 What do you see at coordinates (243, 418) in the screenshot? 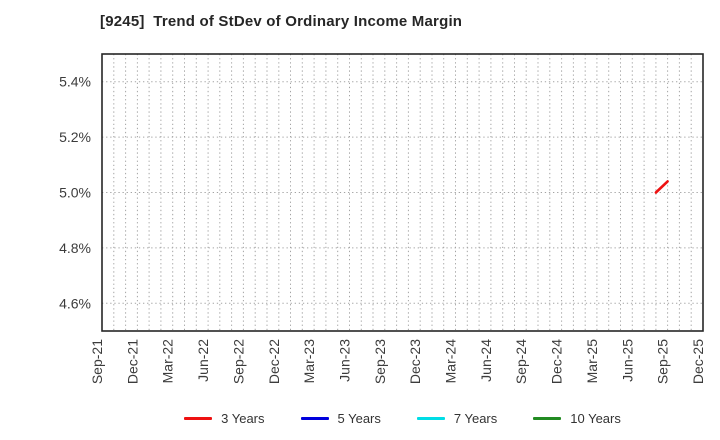
I see `legend-label-3-years: 3 Years` at bounding box center [243, 418].